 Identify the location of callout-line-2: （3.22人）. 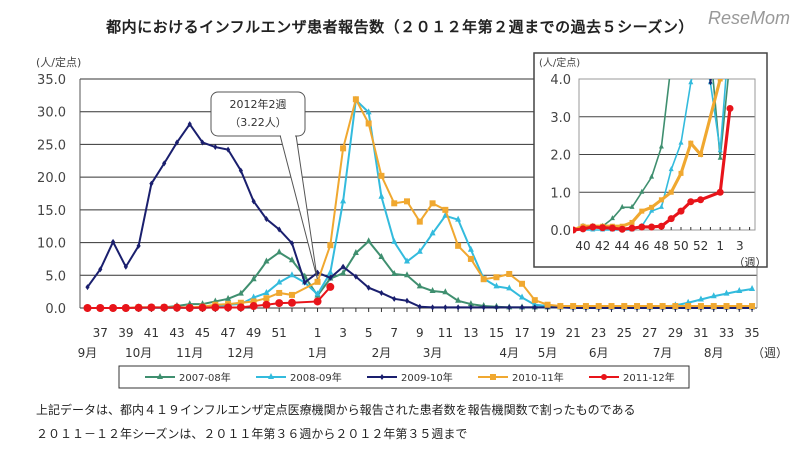
(258, 122).